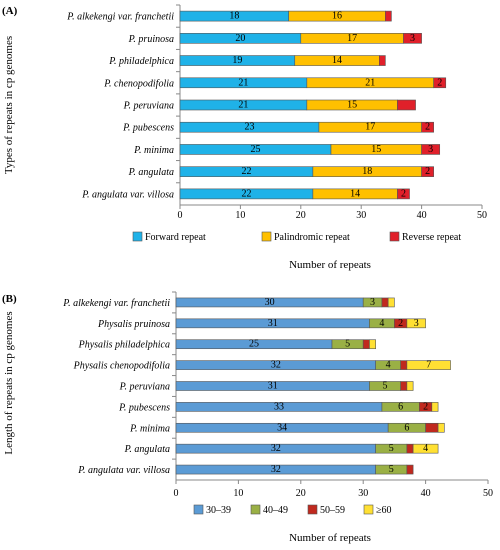 This screenshot has height=550, width=500. Describe the element at coordinates (301, 215) in the screenshot. I see `x-tick-label: 20` at that location.